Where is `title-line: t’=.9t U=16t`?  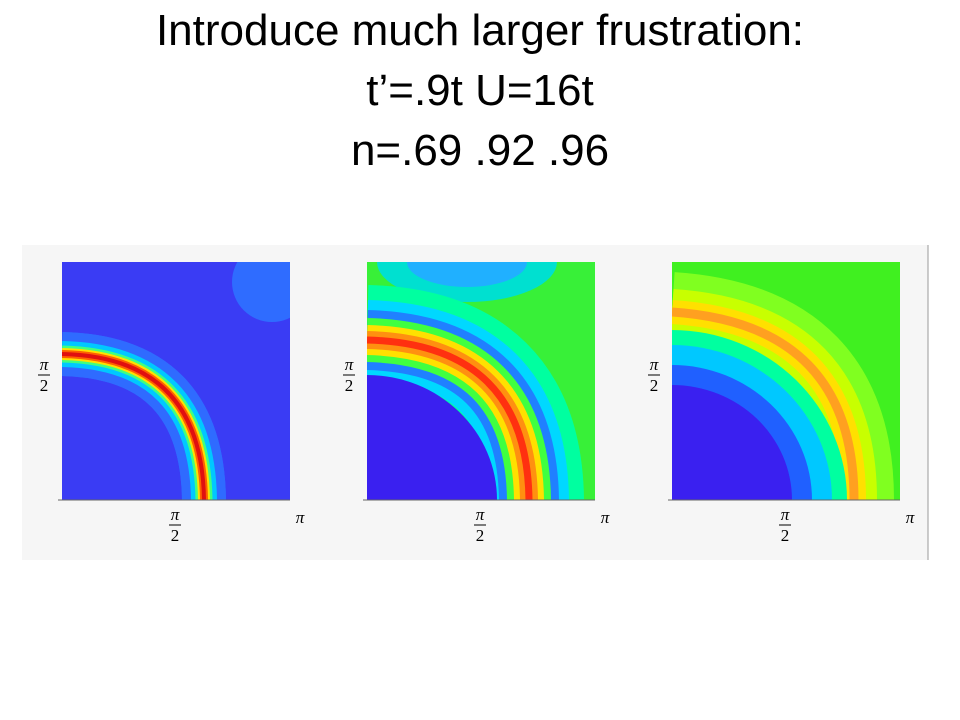
title-line: t’=.9t U=16t is located at coordinates (480, 90).